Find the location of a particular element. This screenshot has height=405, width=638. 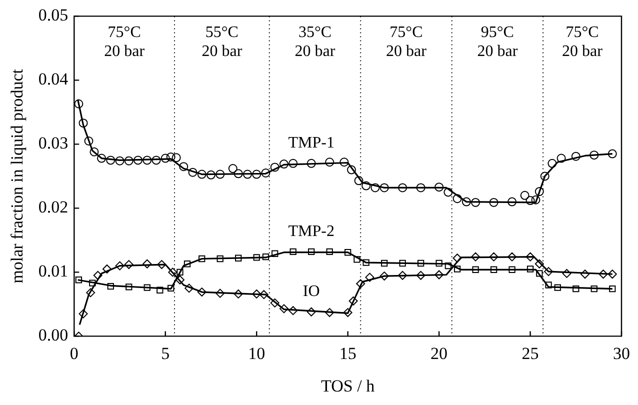

x-tick-label: 30 is located at coordinates (621, 353).